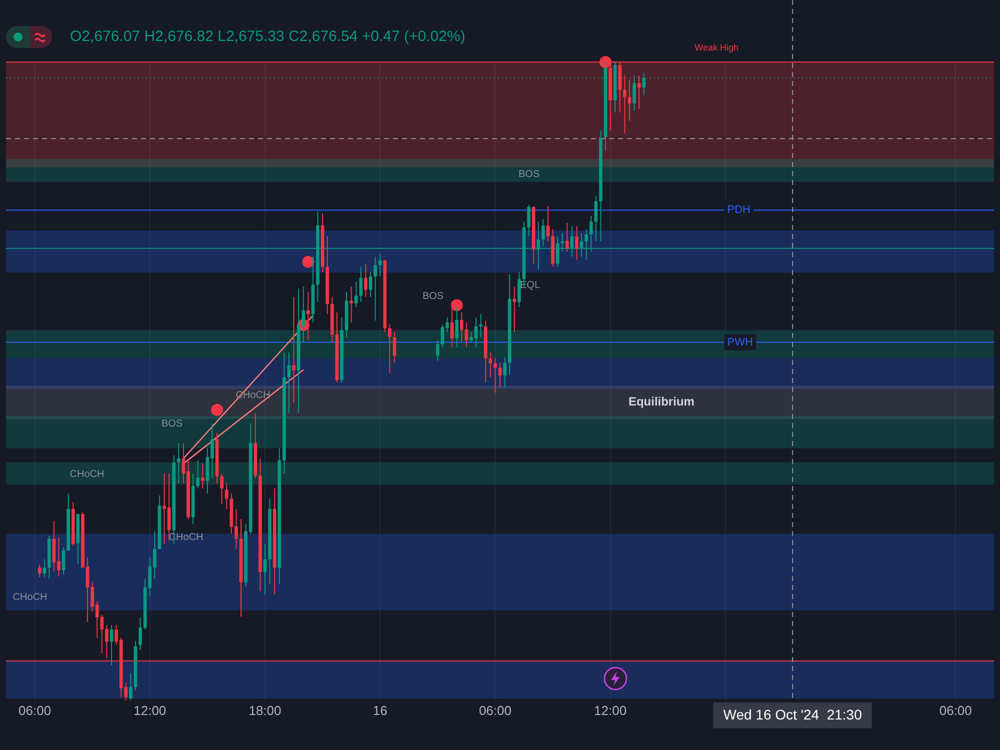 This screenshot has height=750, width=1000. Describe the element at coordinates (739, 210) in the screenshot. I see `ref-line-label: PDH` at that location.